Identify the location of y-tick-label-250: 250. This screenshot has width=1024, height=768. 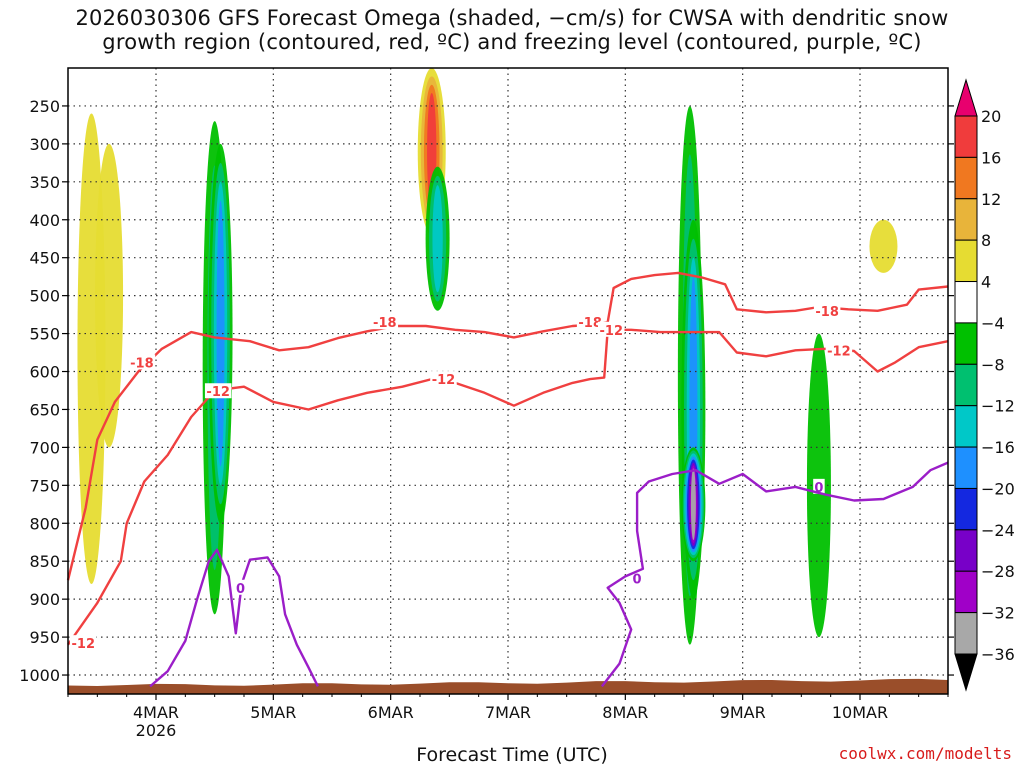
(44, 106).